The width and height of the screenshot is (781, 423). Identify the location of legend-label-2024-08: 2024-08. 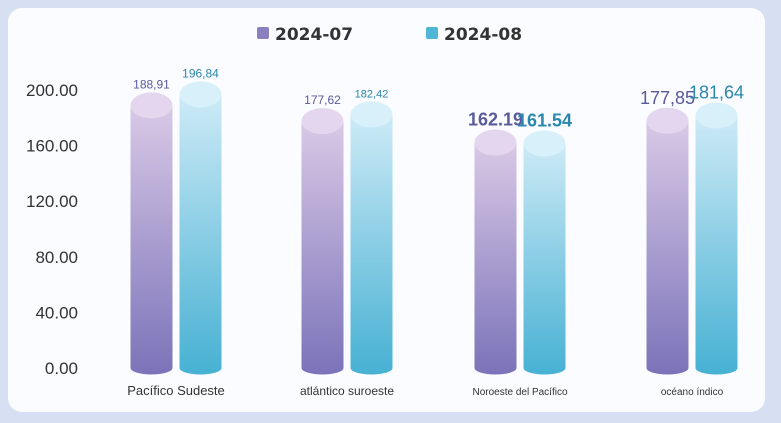
(483, 35).